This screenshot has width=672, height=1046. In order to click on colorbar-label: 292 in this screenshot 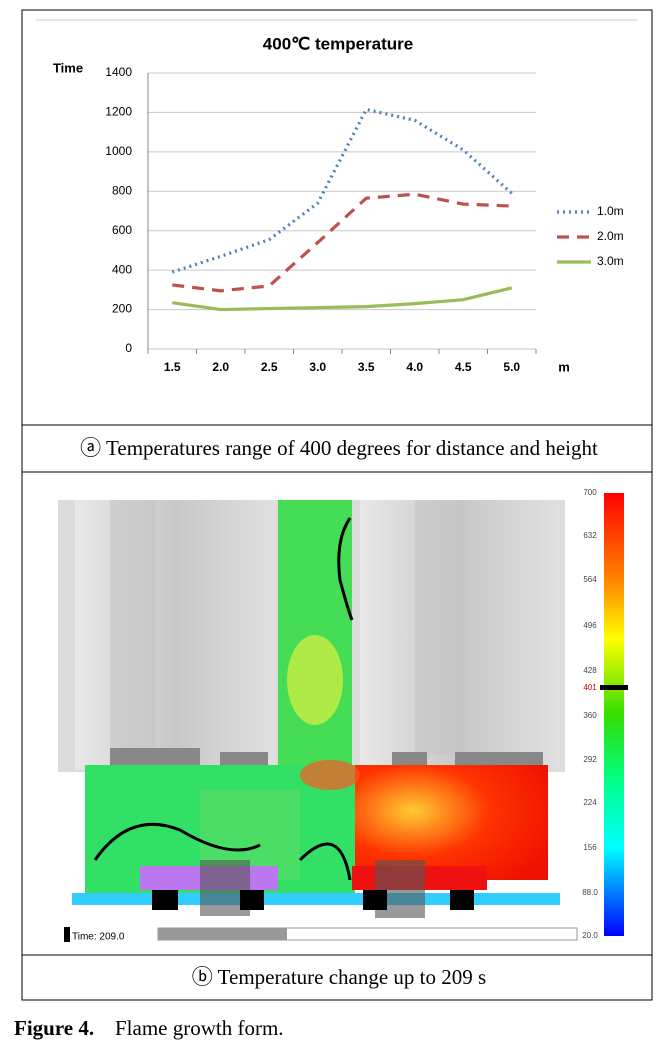, I will do `click(590, 759)`.